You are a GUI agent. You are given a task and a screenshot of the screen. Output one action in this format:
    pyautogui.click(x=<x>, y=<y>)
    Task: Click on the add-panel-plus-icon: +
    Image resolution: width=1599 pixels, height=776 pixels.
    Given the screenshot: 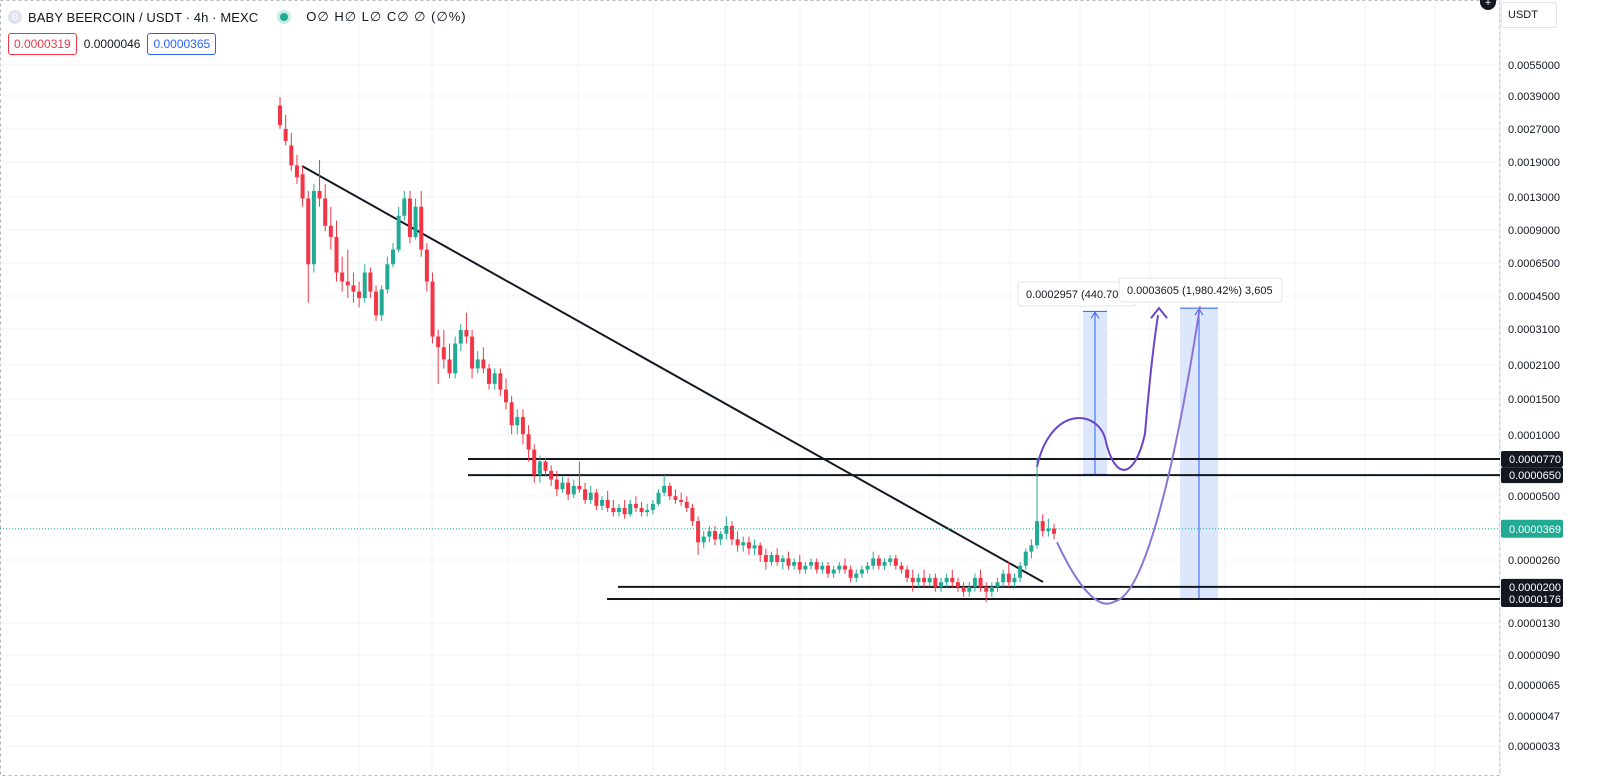 What is the action you would take?
    pyautogui.click(x=1488, y=5)
    